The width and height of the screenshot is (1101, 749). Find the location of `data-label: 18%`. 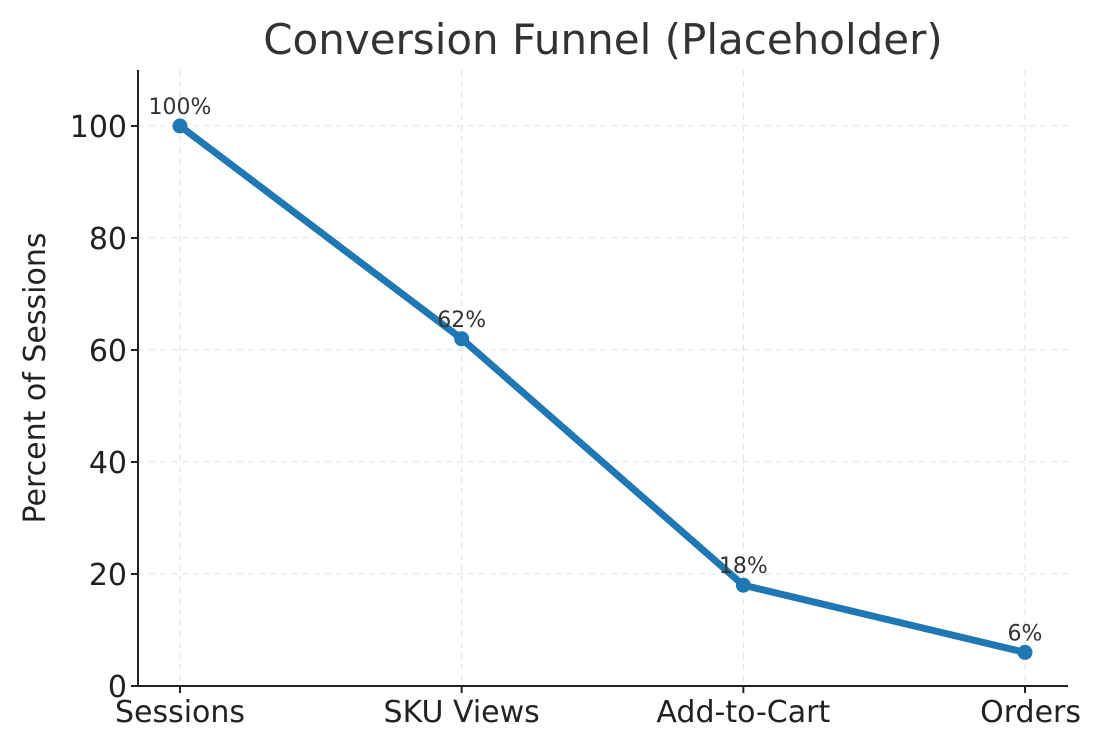

data-label: 18% is located at coordinates (743, 566).